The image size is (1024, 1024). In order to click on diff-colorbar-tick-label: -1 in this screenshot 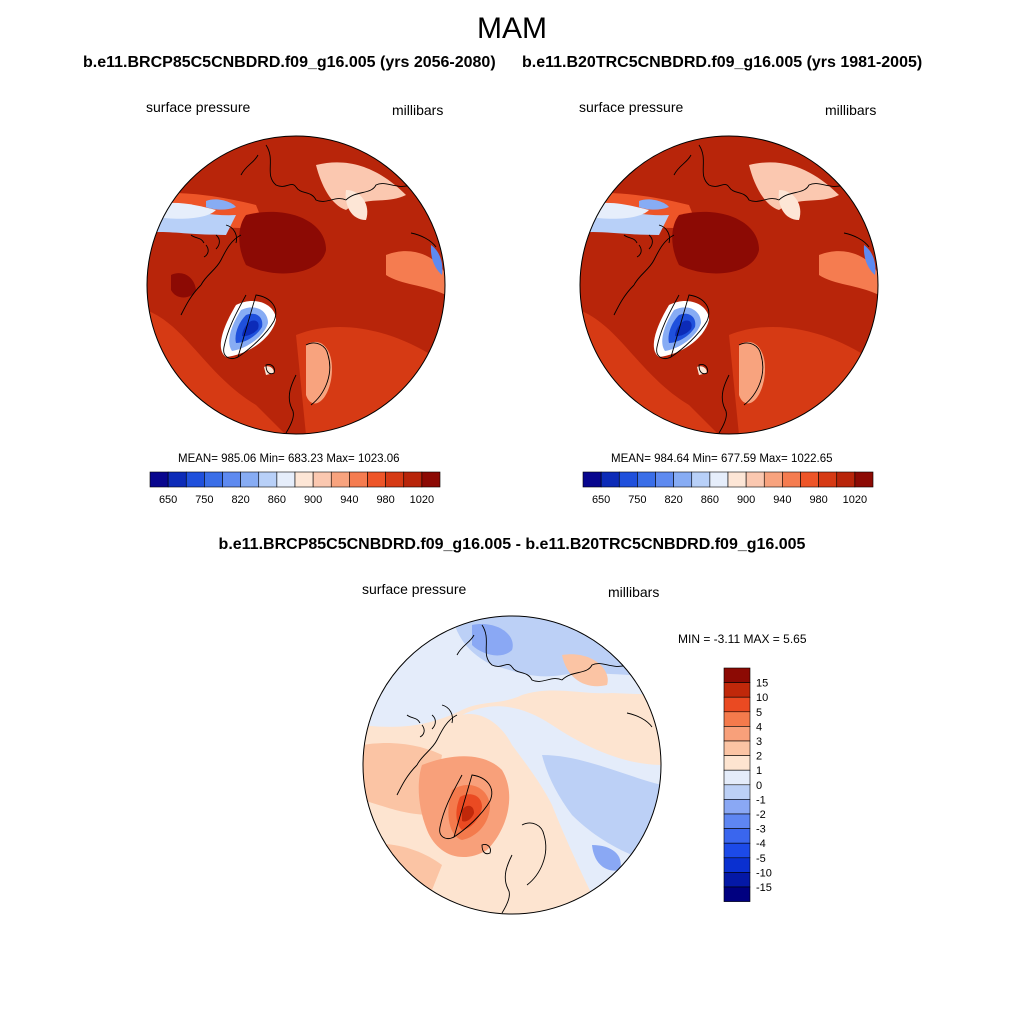, I will do `click(761, 800)`.